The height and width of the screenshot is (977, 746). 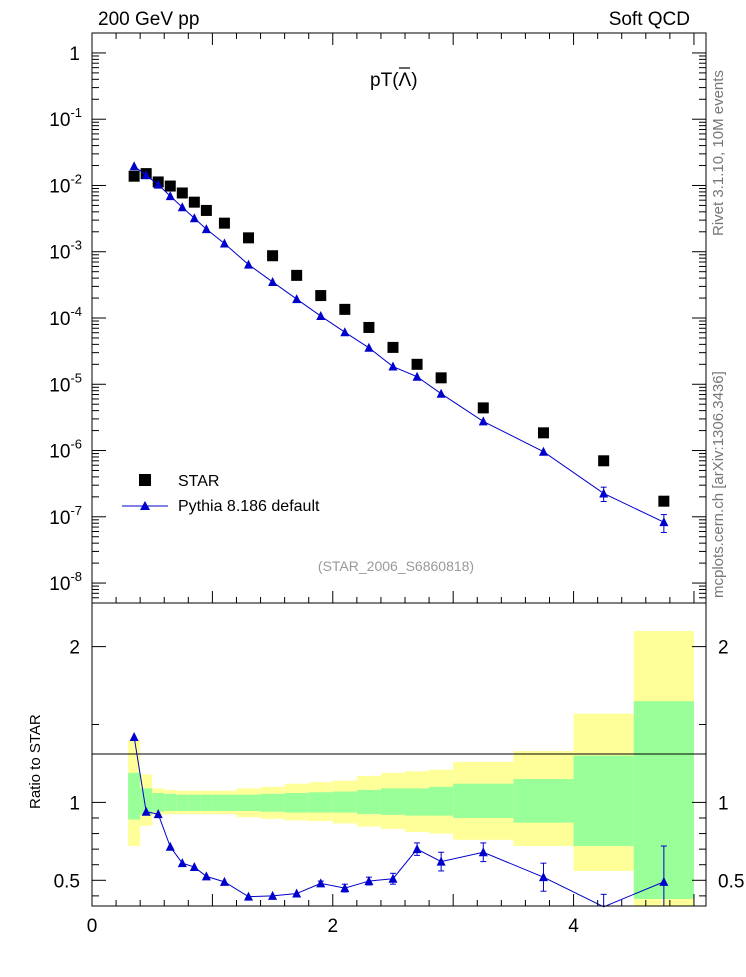 I want to click on main-y-tick-label: 10⁻⁵, so click(x=65, y=383).